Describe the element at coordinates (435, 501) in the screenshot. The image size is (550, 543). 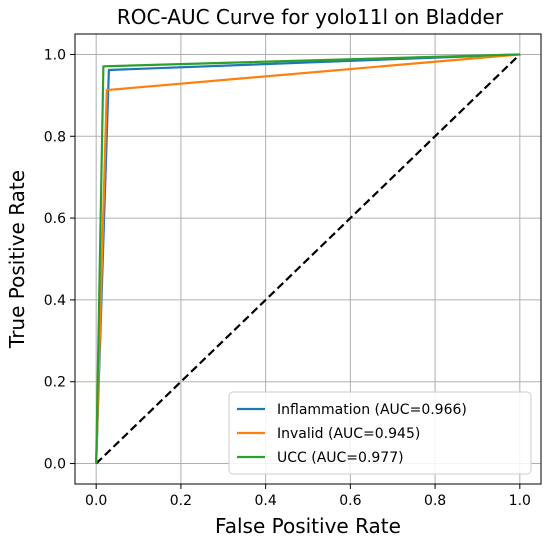
I see `x-tick-label-4: 0.8` at that location.